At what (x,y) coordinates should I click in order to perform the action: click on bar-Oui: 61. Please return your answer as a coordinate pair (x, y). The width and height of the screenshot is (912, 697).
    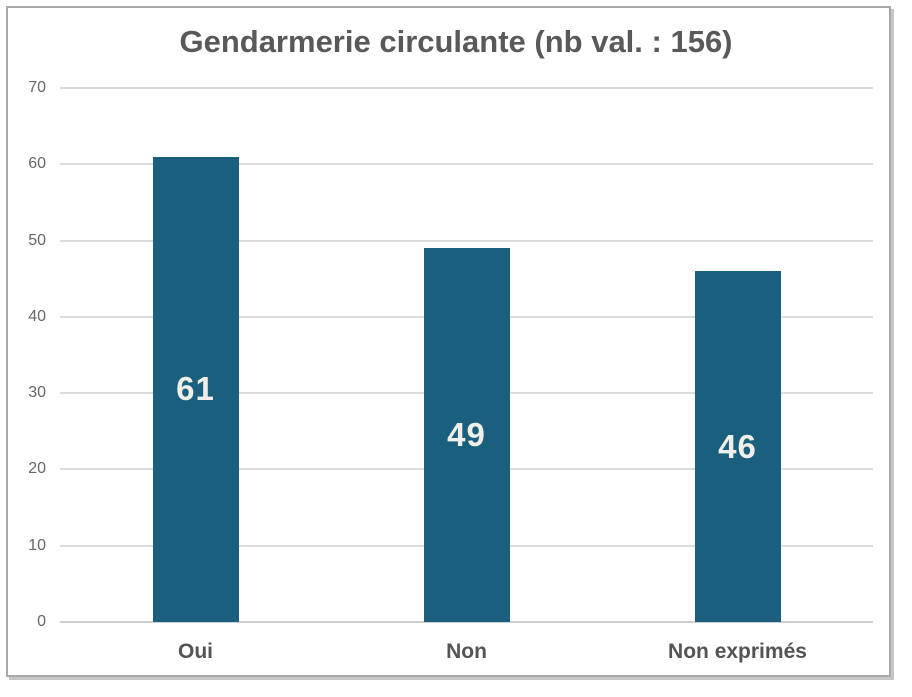
    Looking at the image, I should click on (195, 389).